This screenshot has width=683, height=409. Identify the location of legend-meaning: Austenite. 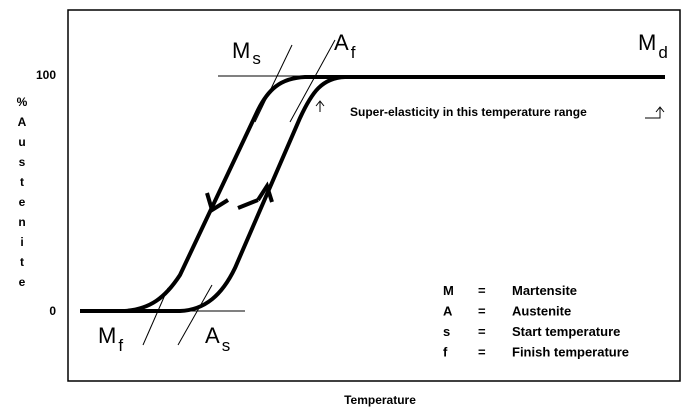
(541, 311).